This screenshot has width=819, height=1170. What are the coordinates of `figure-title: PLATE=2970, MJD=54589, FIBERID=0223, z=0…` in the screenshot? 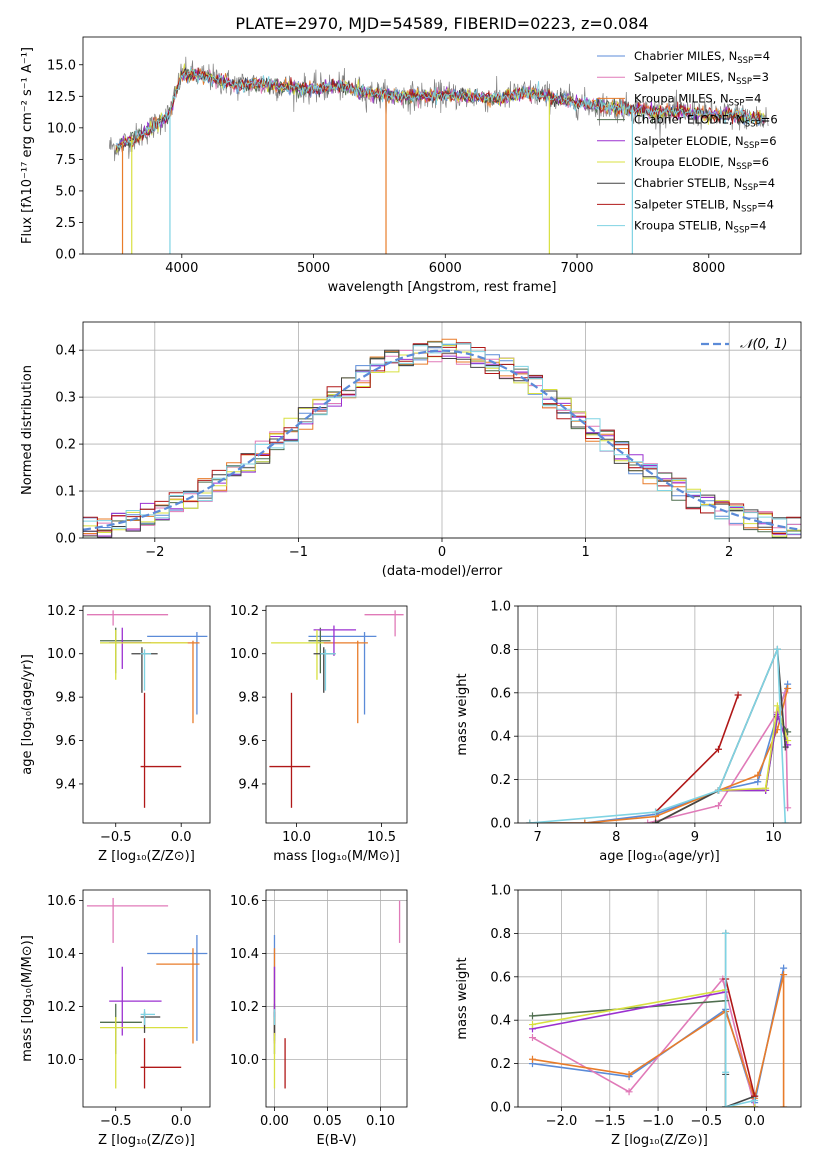 It's located at (441, 23).